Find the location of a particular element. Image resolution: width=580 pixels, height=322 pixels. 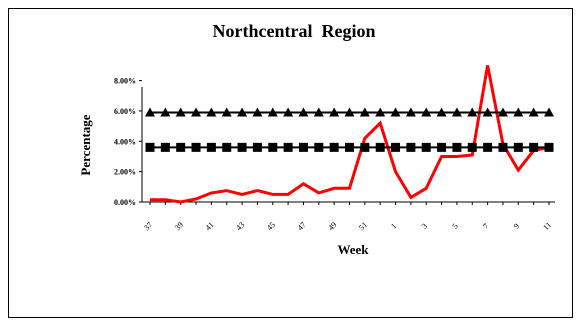

x-tick-label: 9 is located at coordinates (516, 226).